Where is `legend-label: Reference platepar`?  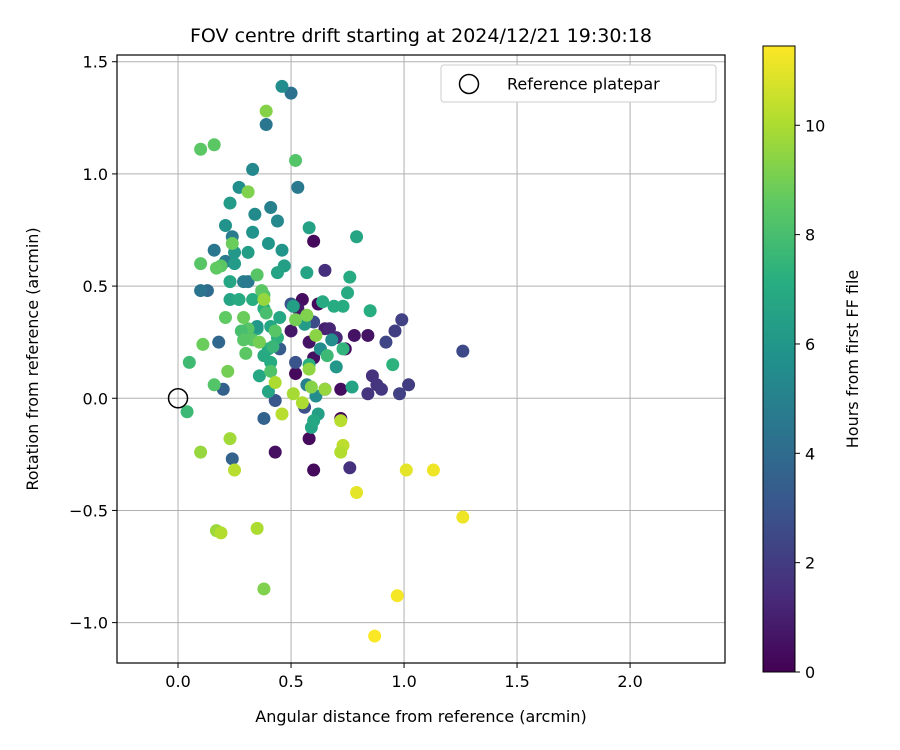
legend-label: Reference platepar is located at coordinates (583, 84).